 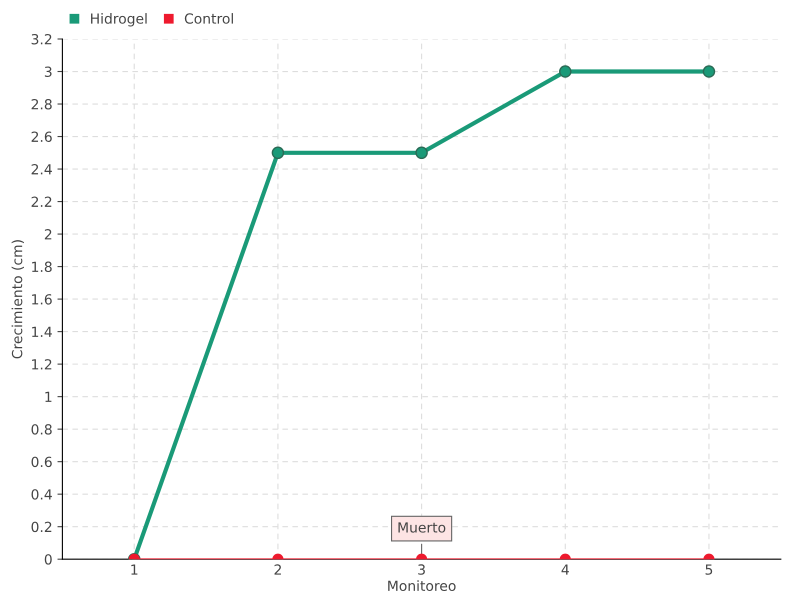 What do you see at coordinates (42, 201) in the screenshot?
I see `y-tick-label: 2.2` at bounding box center [42, 201].